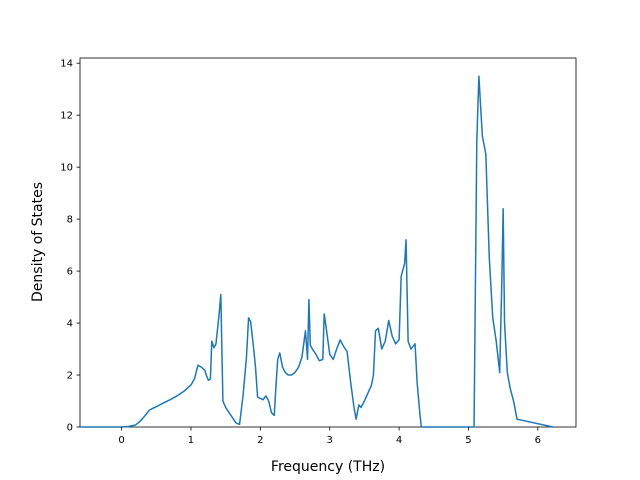  I want to click on x-tick-label: 2, so click(260, 440).